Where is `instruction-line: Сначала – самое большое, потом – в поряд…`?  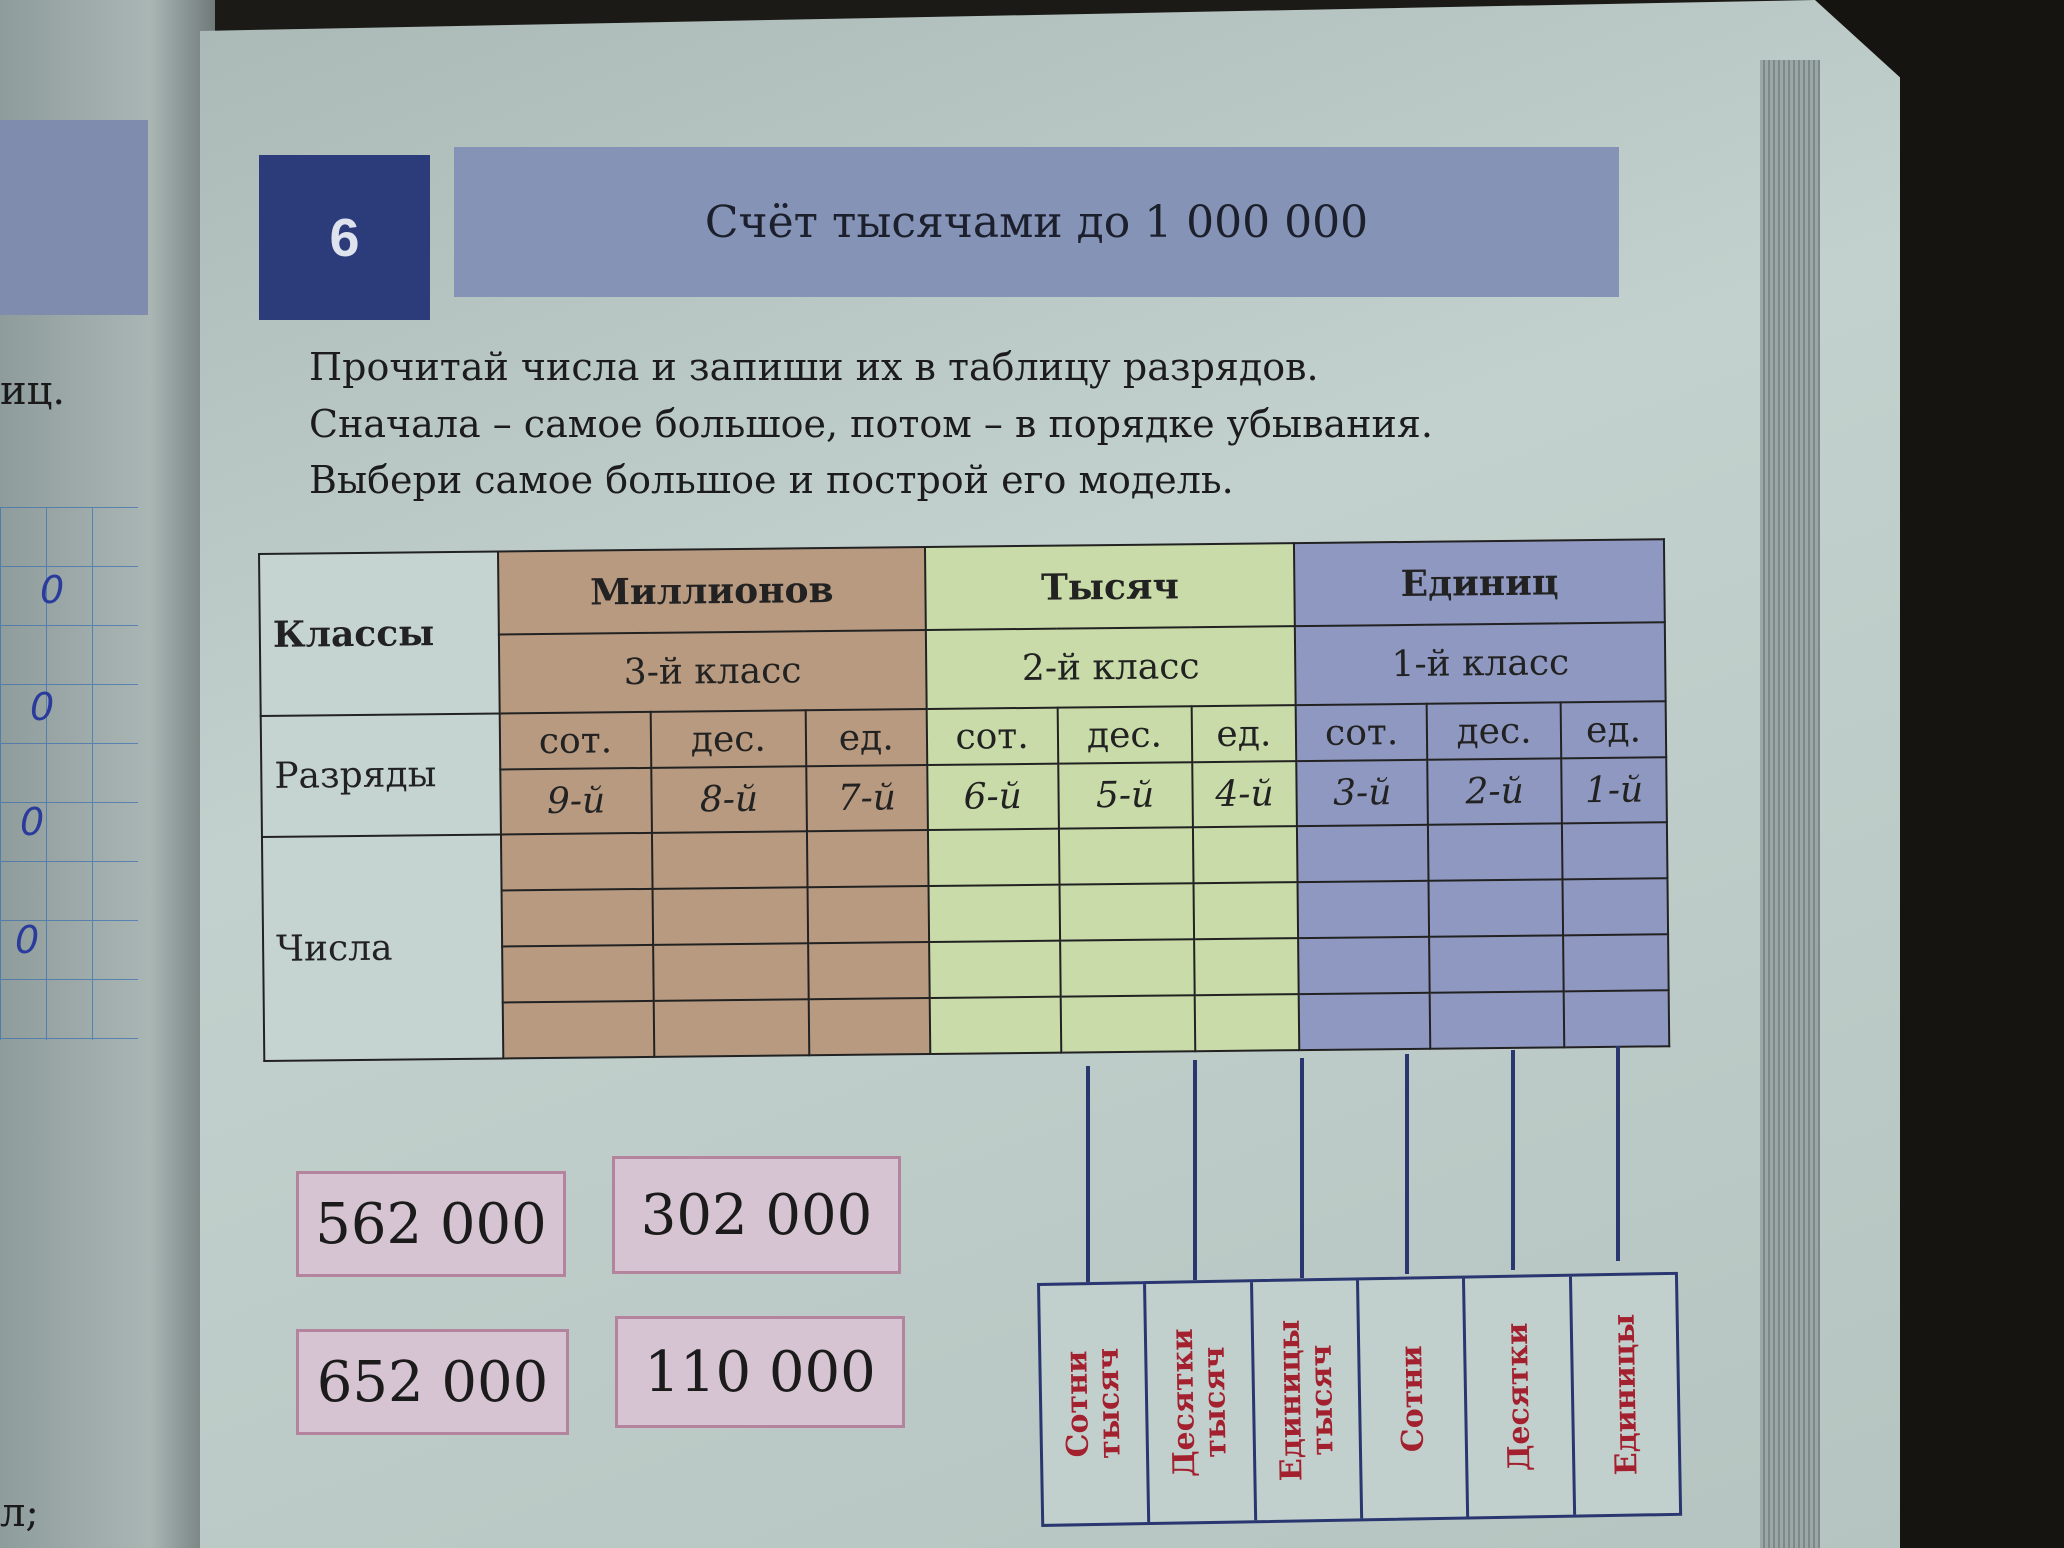 instruction-line: Сначала – самое большое, потом – в поряд… is located at coordinates (871, 424).